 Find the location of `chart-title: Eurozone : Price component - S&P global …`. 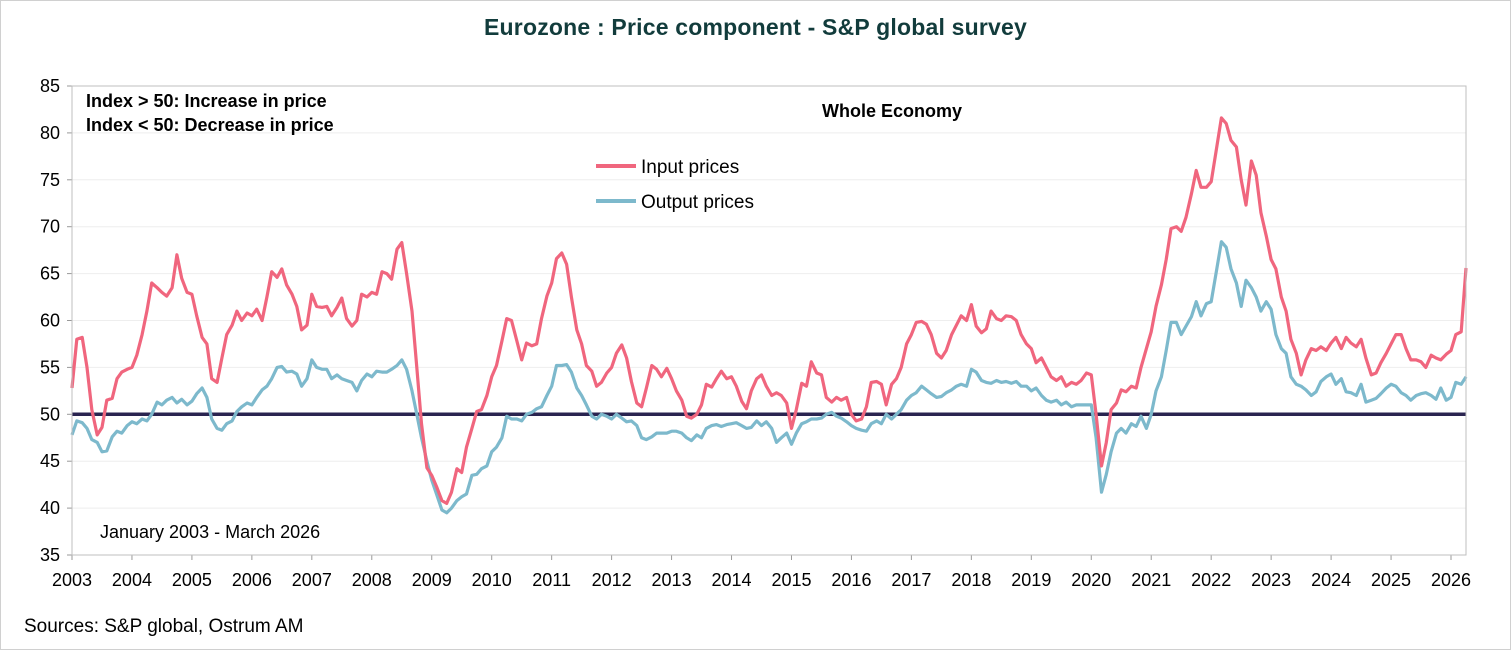

chart-title: Eurozone : Price component - S&P global … is located at coordinates (755, 27).